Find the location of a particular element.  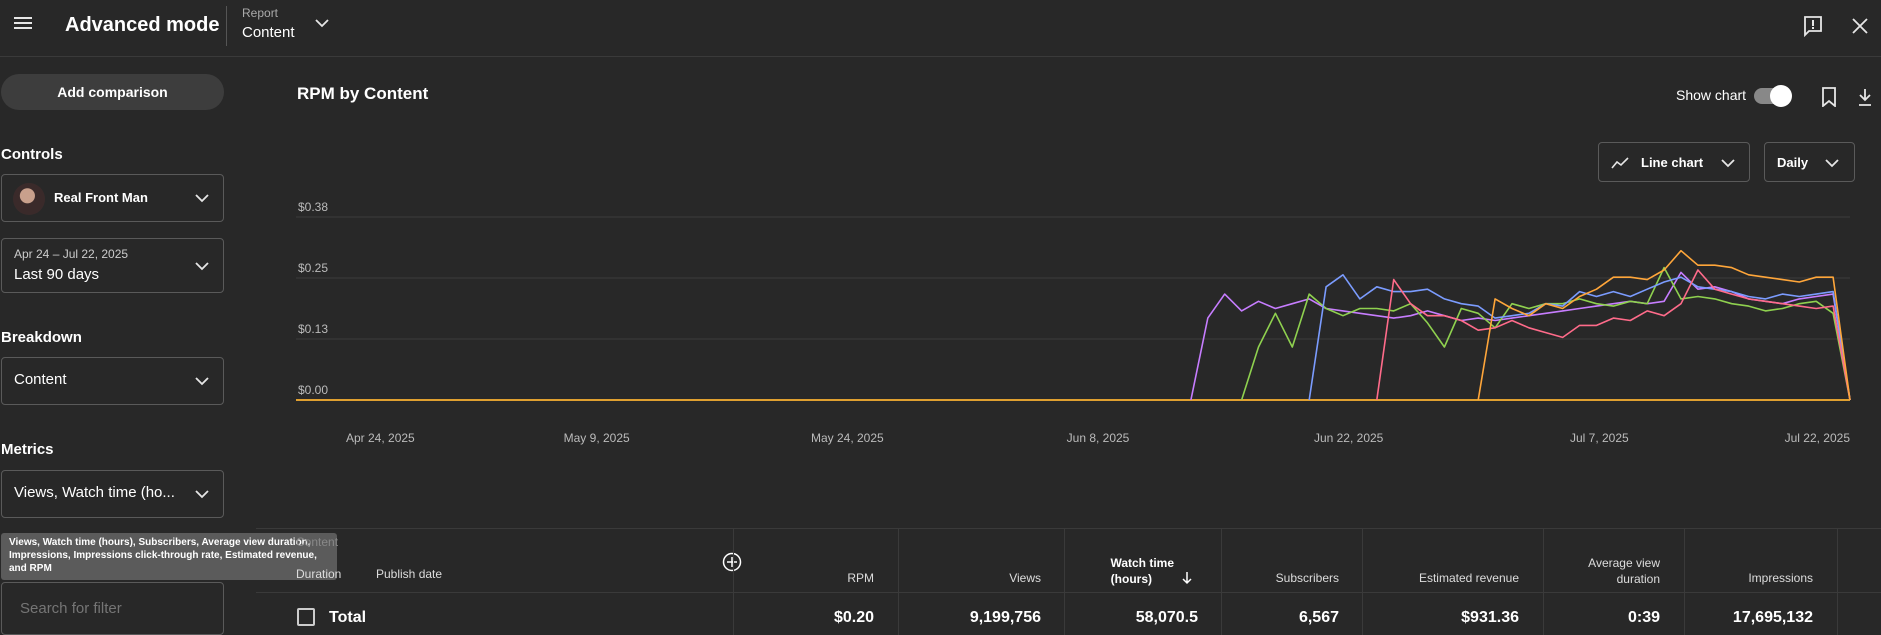

page-title: Advanced mode is located at coordinates (142, 25).